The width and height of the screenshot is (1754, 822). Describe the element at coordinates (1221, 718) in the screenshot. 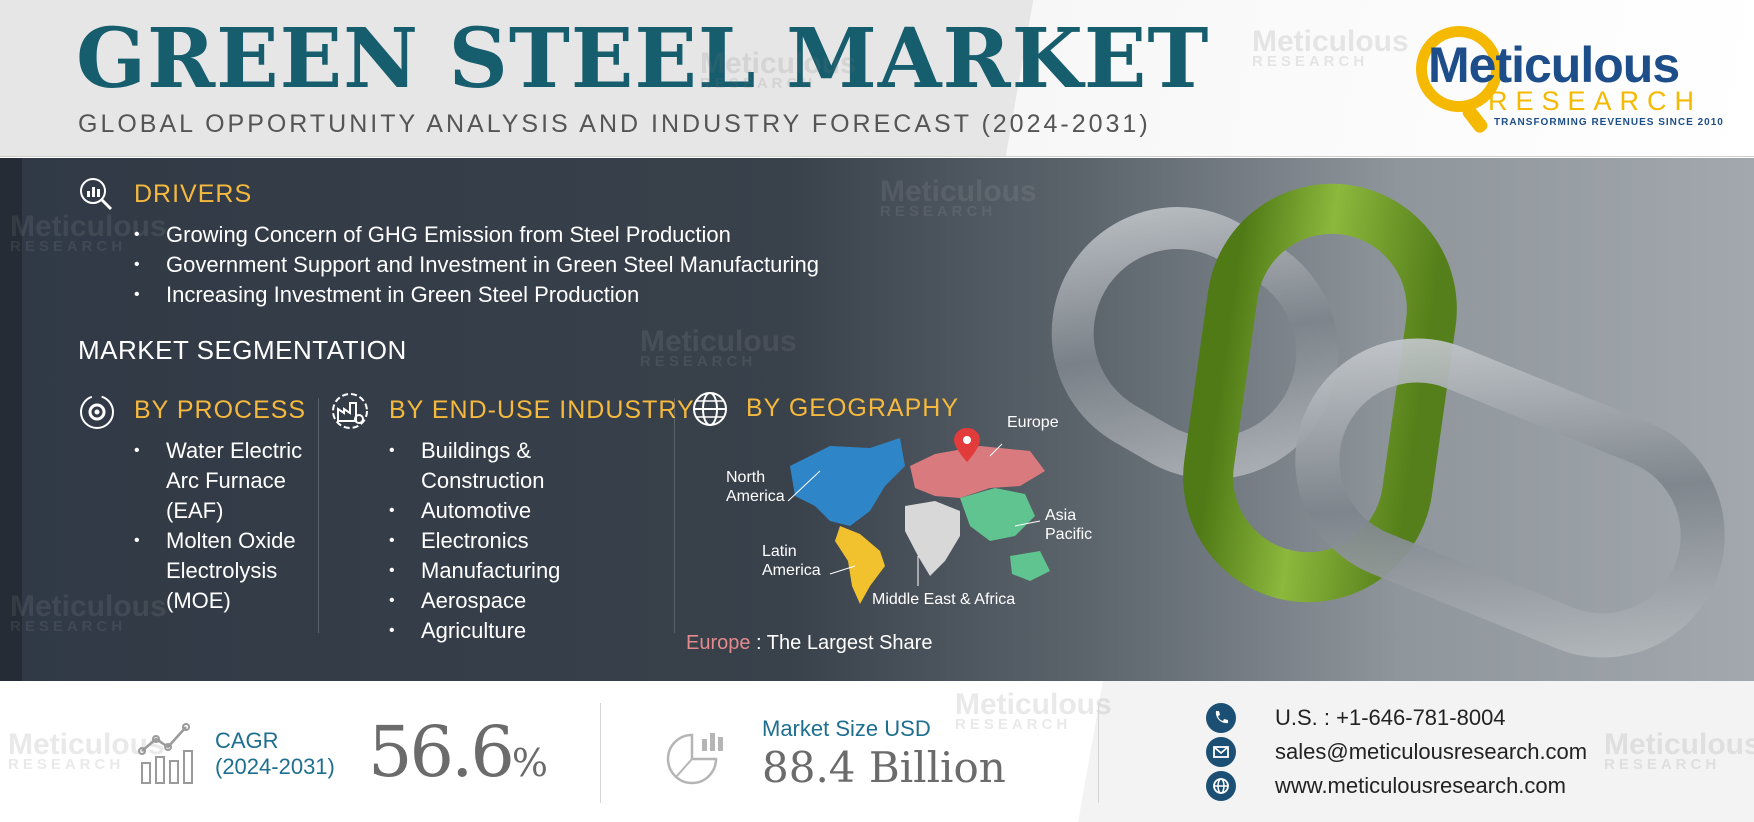

I see `phone-icon` at that location.